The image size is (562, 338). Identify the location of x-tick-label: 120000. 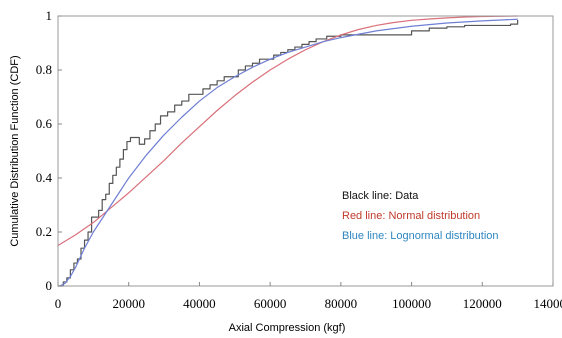
(482, 303).